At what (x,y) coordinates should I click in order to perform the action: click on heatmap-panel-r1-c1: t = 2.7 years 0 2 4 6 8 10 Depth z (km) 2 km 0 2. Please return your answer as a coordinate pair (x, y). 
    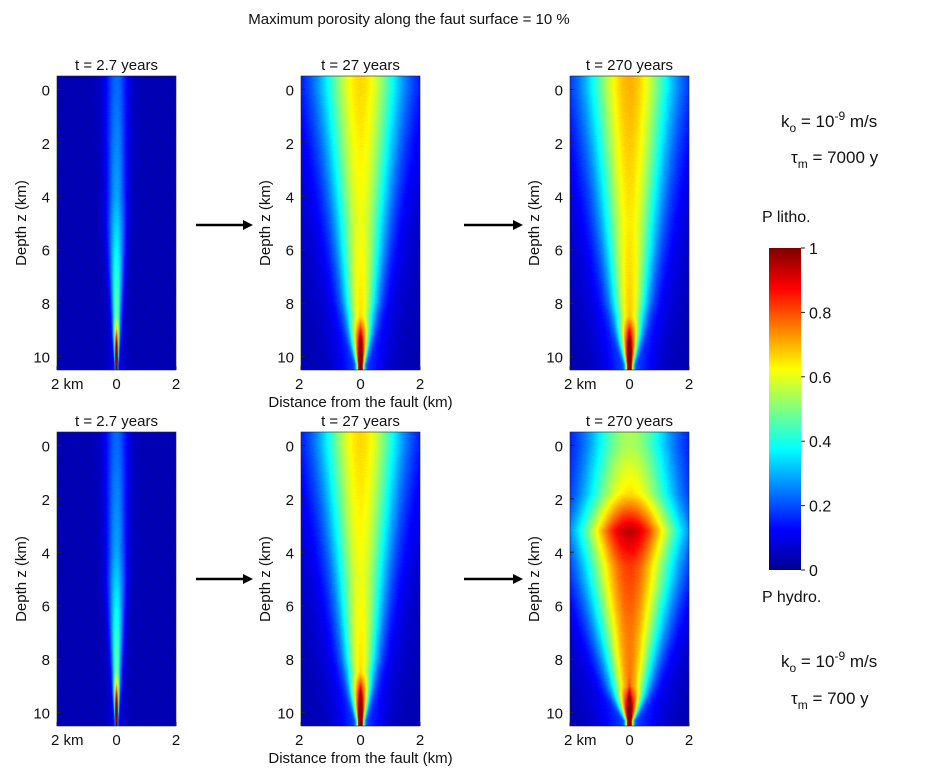
    Looking at the image, I should click on (96, 225).